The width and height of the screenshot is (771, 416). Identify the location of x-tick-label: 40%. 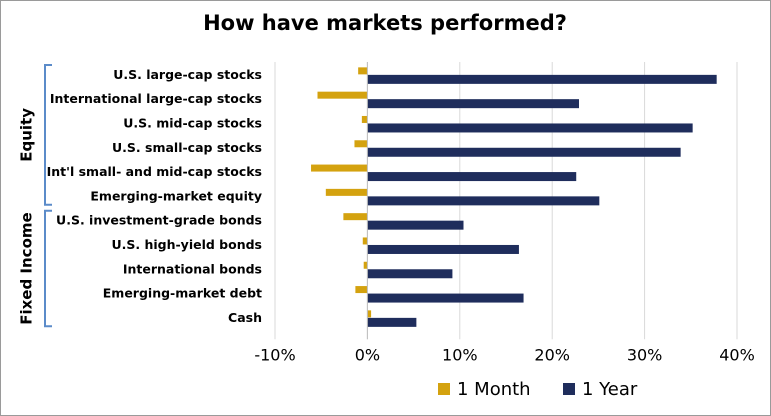
(737, 355).